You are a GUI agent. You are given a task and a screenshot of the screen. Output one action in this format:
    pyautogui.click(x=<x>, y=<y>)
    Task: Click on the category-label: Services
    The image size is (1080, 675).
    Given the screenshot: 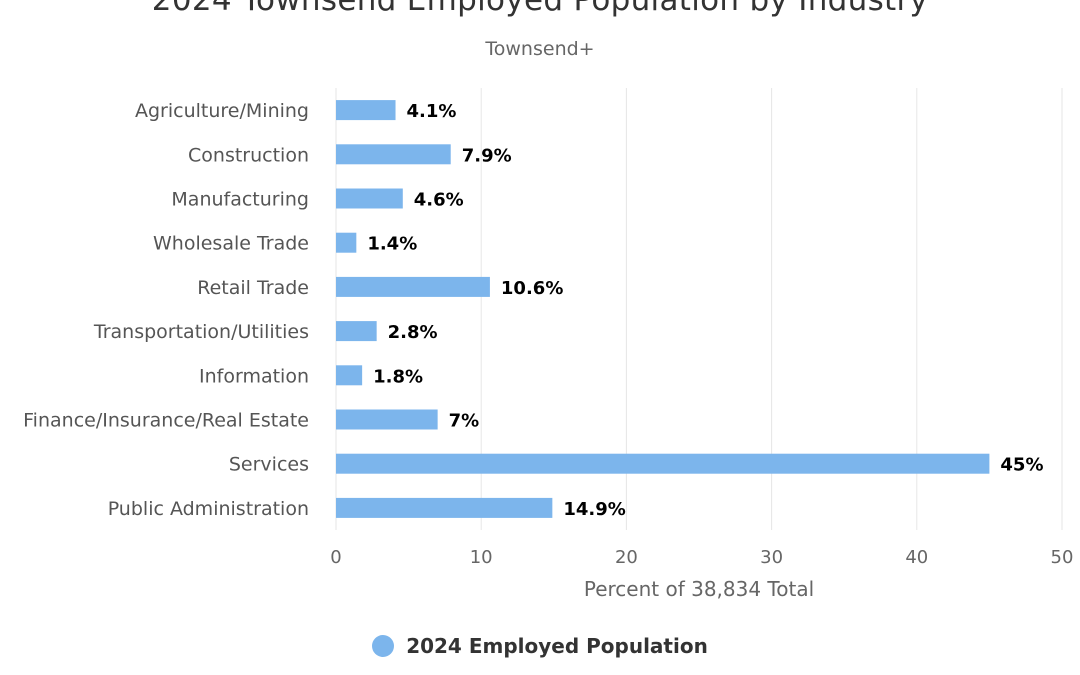 What is the action you would take?
    pyautogui.click(x=269, y=465)
    